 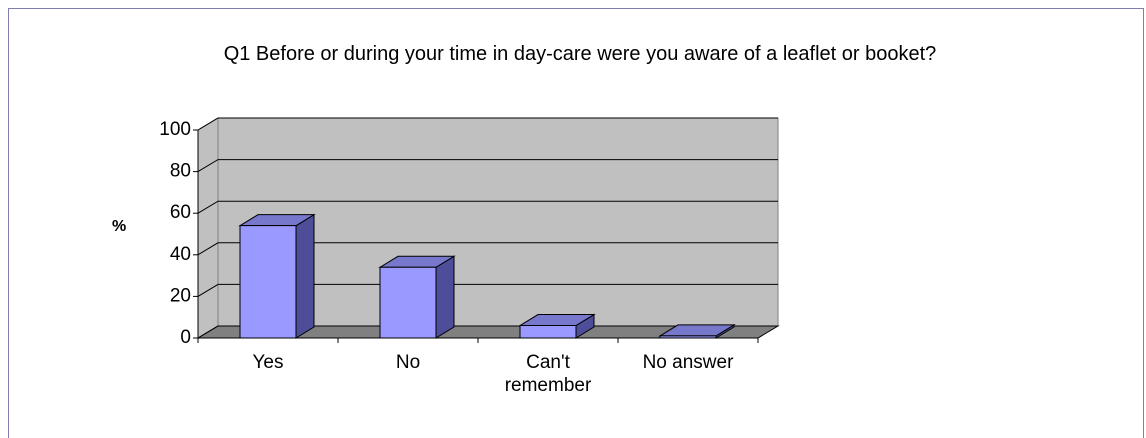 I want to click on x-tick-label: No, so click(x=408, y=362).